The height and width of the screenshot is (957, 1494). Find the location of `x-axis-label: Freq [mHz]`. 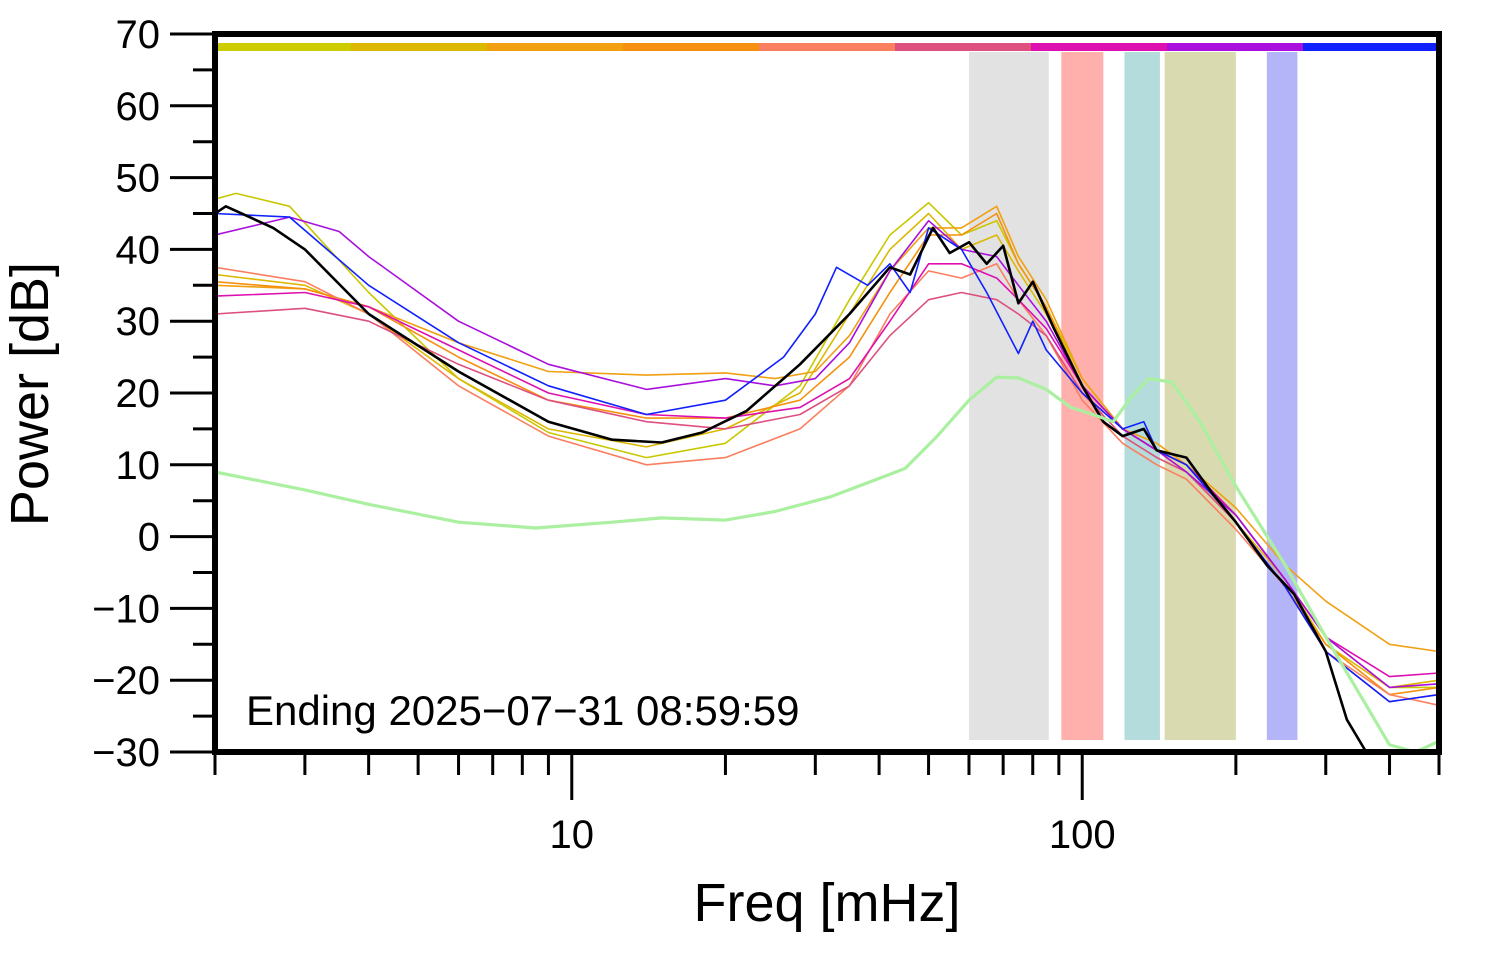

x-axis-label: Freq [mHz] is located at coordinates (826, 903).